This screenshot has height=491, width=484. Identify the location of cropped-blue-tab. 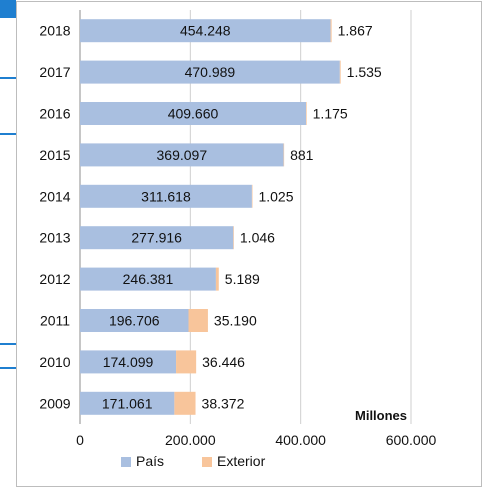
(8, 9).